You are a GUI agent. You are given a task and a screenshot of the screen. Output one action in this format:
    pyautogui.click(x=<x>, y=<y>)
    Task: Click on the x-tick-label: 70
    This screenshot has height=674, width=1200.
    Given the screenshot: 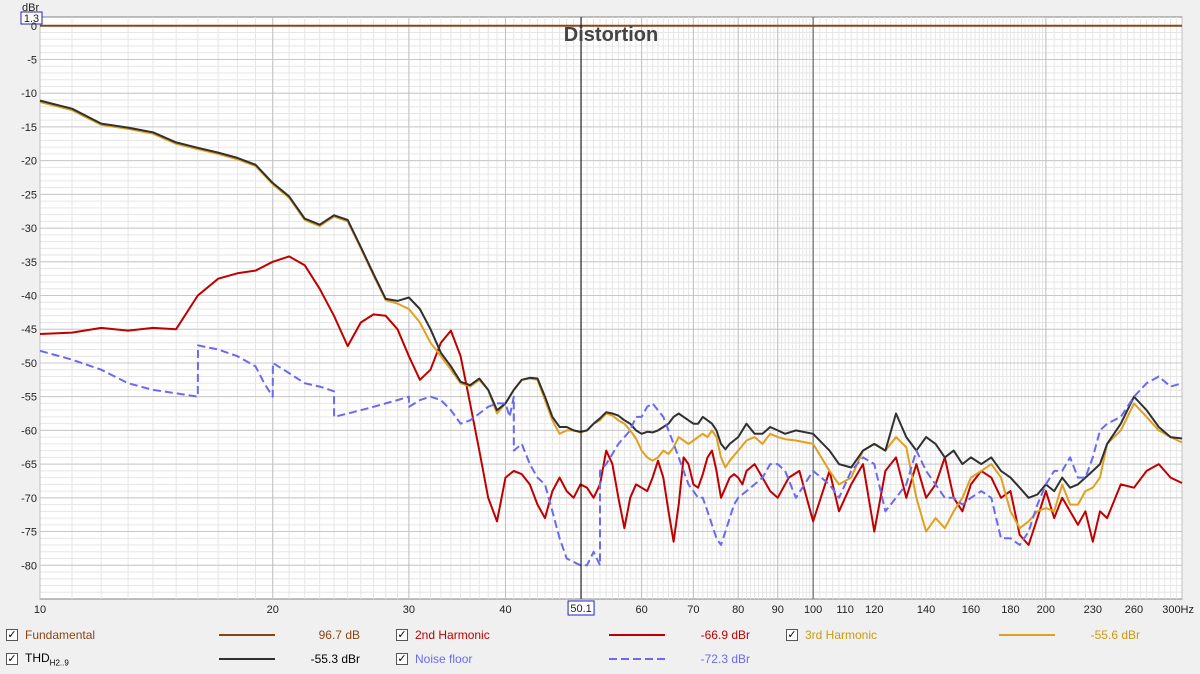 What is the action you would take?
    pyautogui.click(x=693, y=610)
    